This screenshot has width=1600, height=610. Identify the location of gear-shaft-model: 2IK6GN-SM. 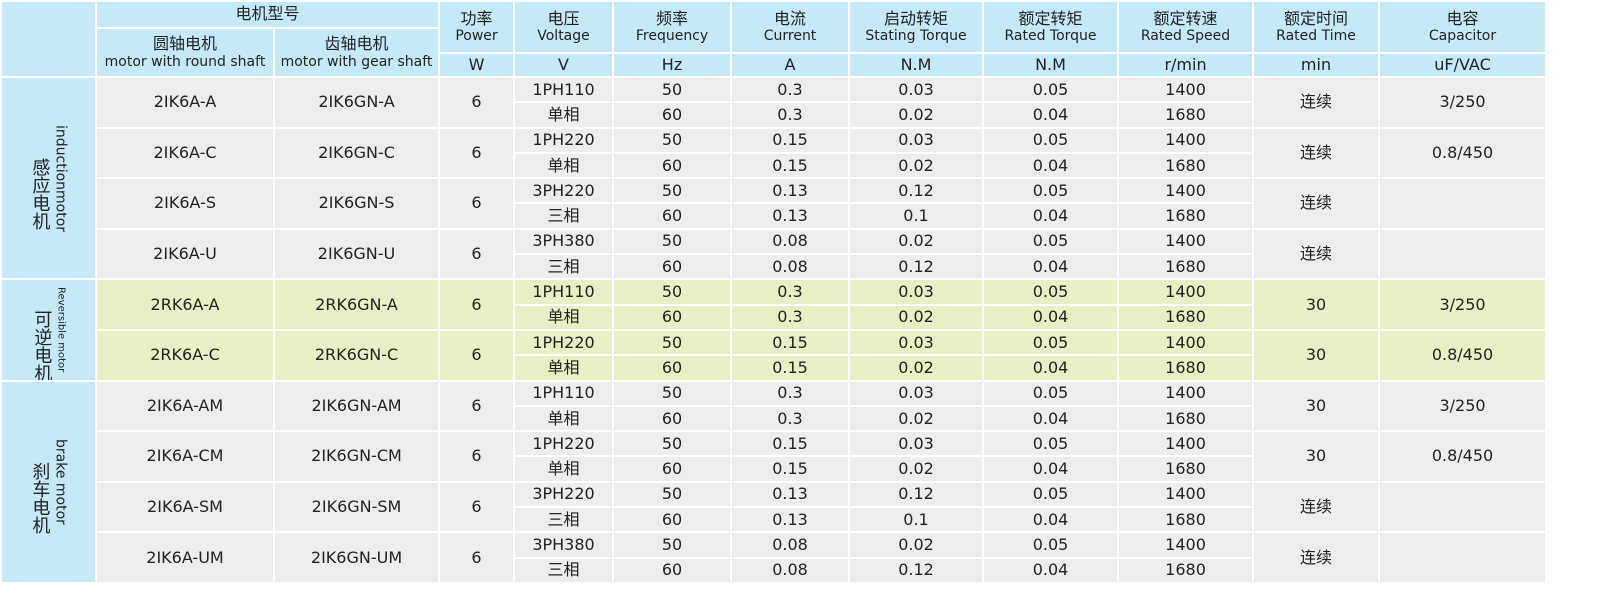
(356, 507).